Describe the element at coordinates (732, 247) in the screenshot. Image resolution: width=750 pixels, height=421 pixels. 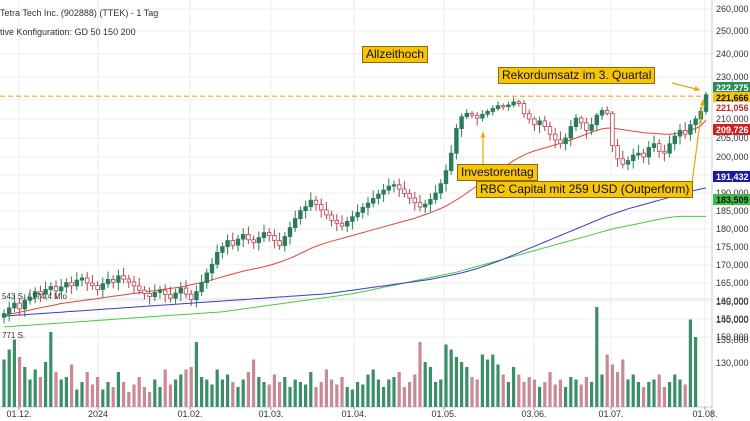
I see `y-tick-label: 175,000` at that location.